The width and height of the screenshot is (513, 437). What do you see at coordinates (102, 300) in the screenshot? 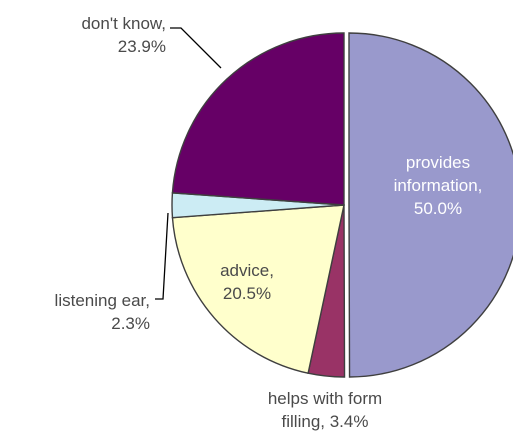
I see `data-label-line: listening ear,` at bounding box center [102, 300].